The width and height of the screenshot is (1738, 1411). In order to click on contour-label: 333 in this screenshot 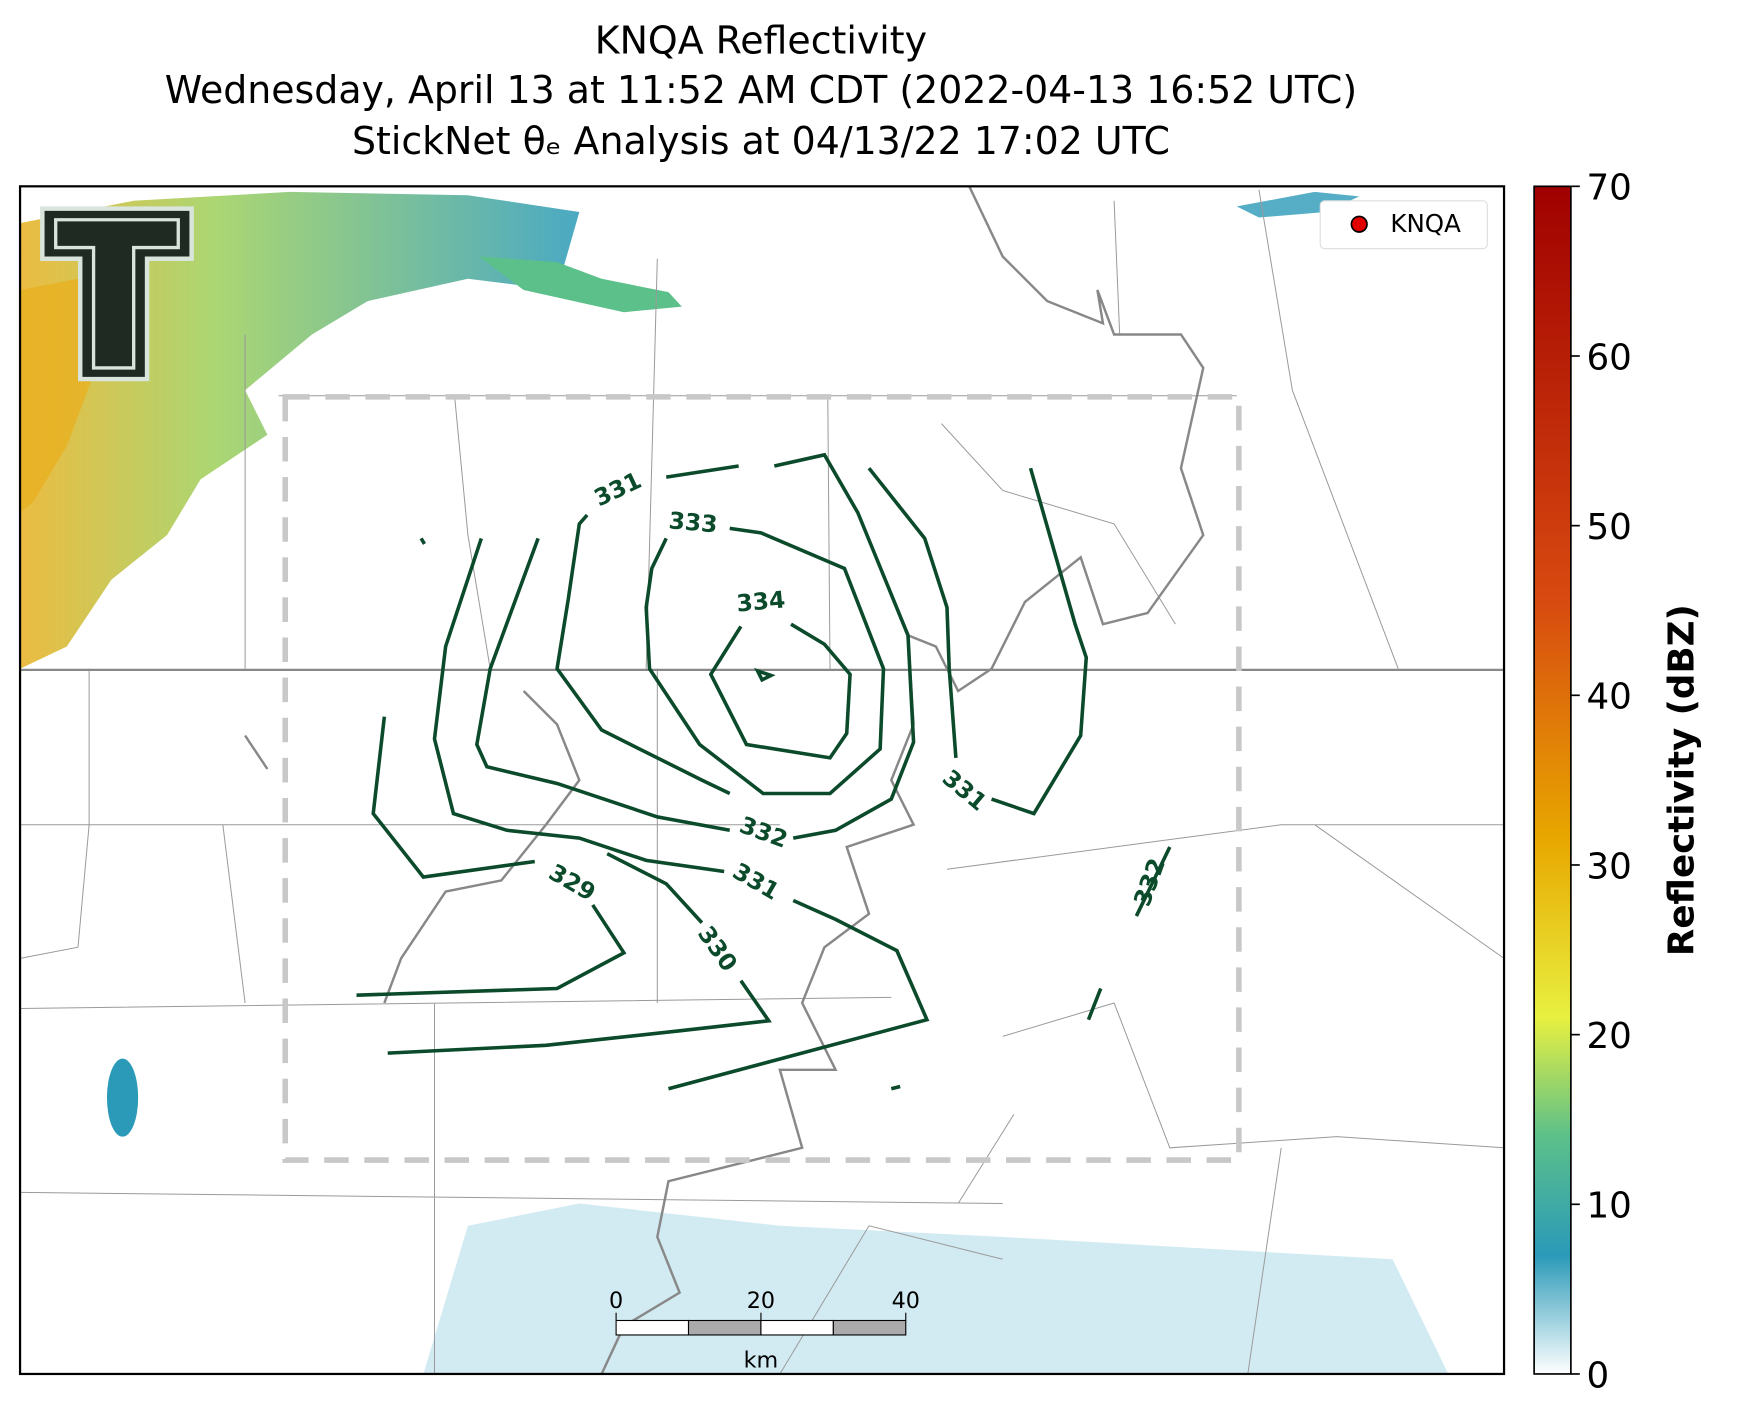, I will do `click(693, 522)`.